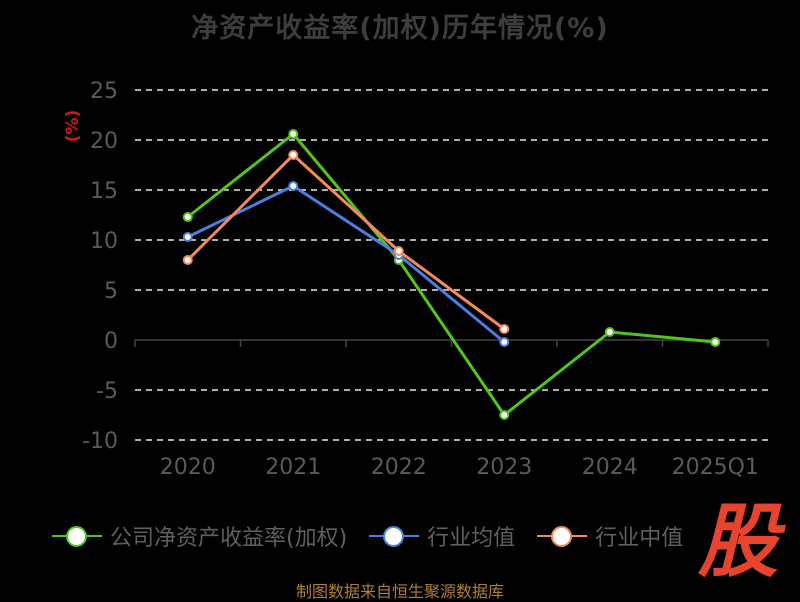 The height and width of the screenshot is (602, 800). I want to click on chart-title: 净资产收益率(加权)历年情况(%), so click(400, 28).